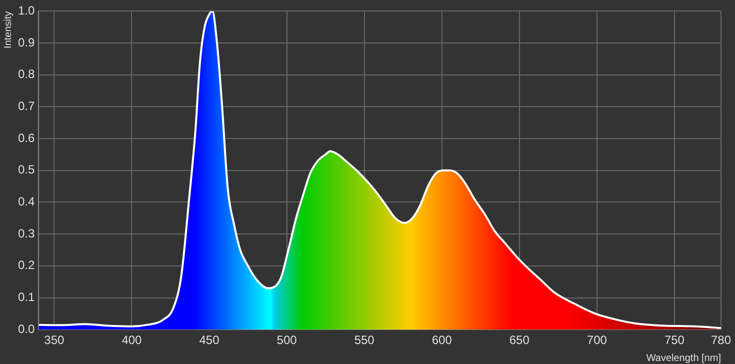 The height and width of the screenshot is (364, 735). What do you see at coordinates (132, 340) in the screenshot?
I see `x-tick-label: 400` at bounding box center [132, 340].